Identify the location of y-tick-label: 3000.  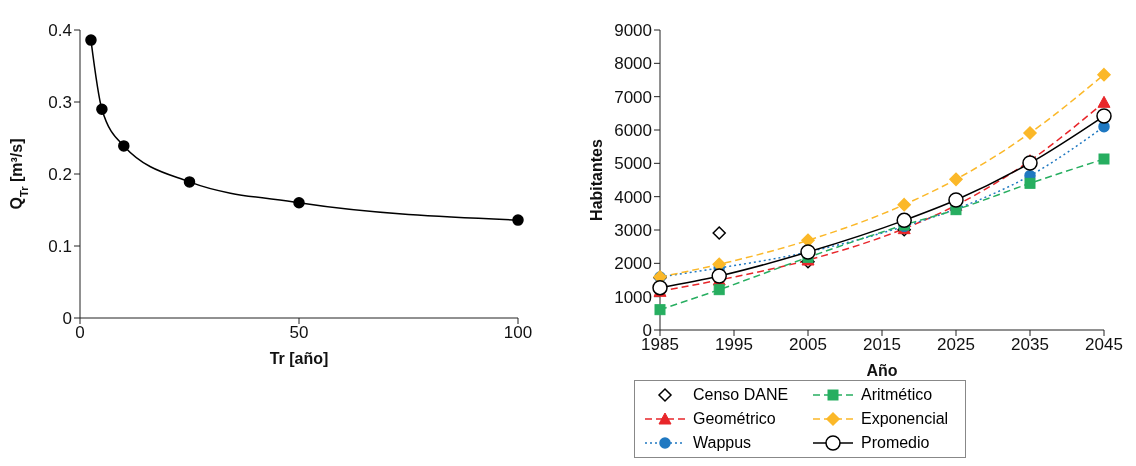
(633, 231).